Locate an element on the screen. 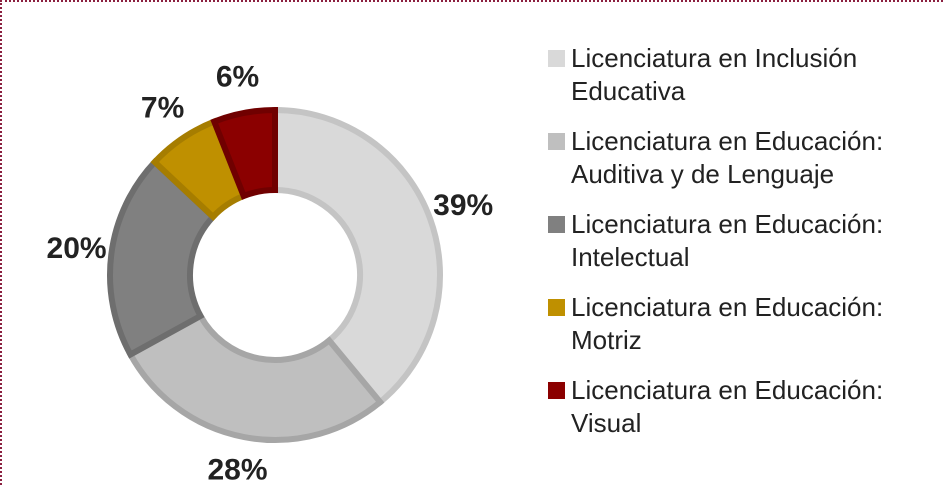  data-label: 20% is located at coordinates (77, 248).